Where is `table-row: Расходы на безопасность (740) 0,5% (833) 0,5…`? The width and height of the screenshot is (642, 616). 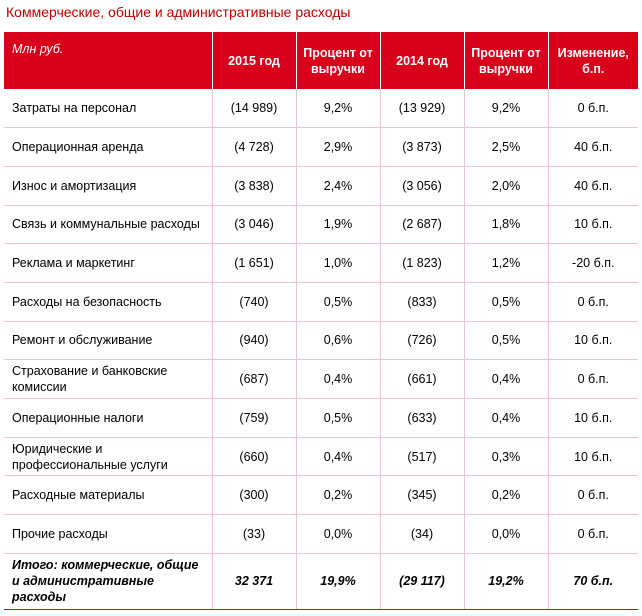 table-row: Расходы на безопасность (740) 0,5% (833) 0,5… is located at coordinates (321, 302).